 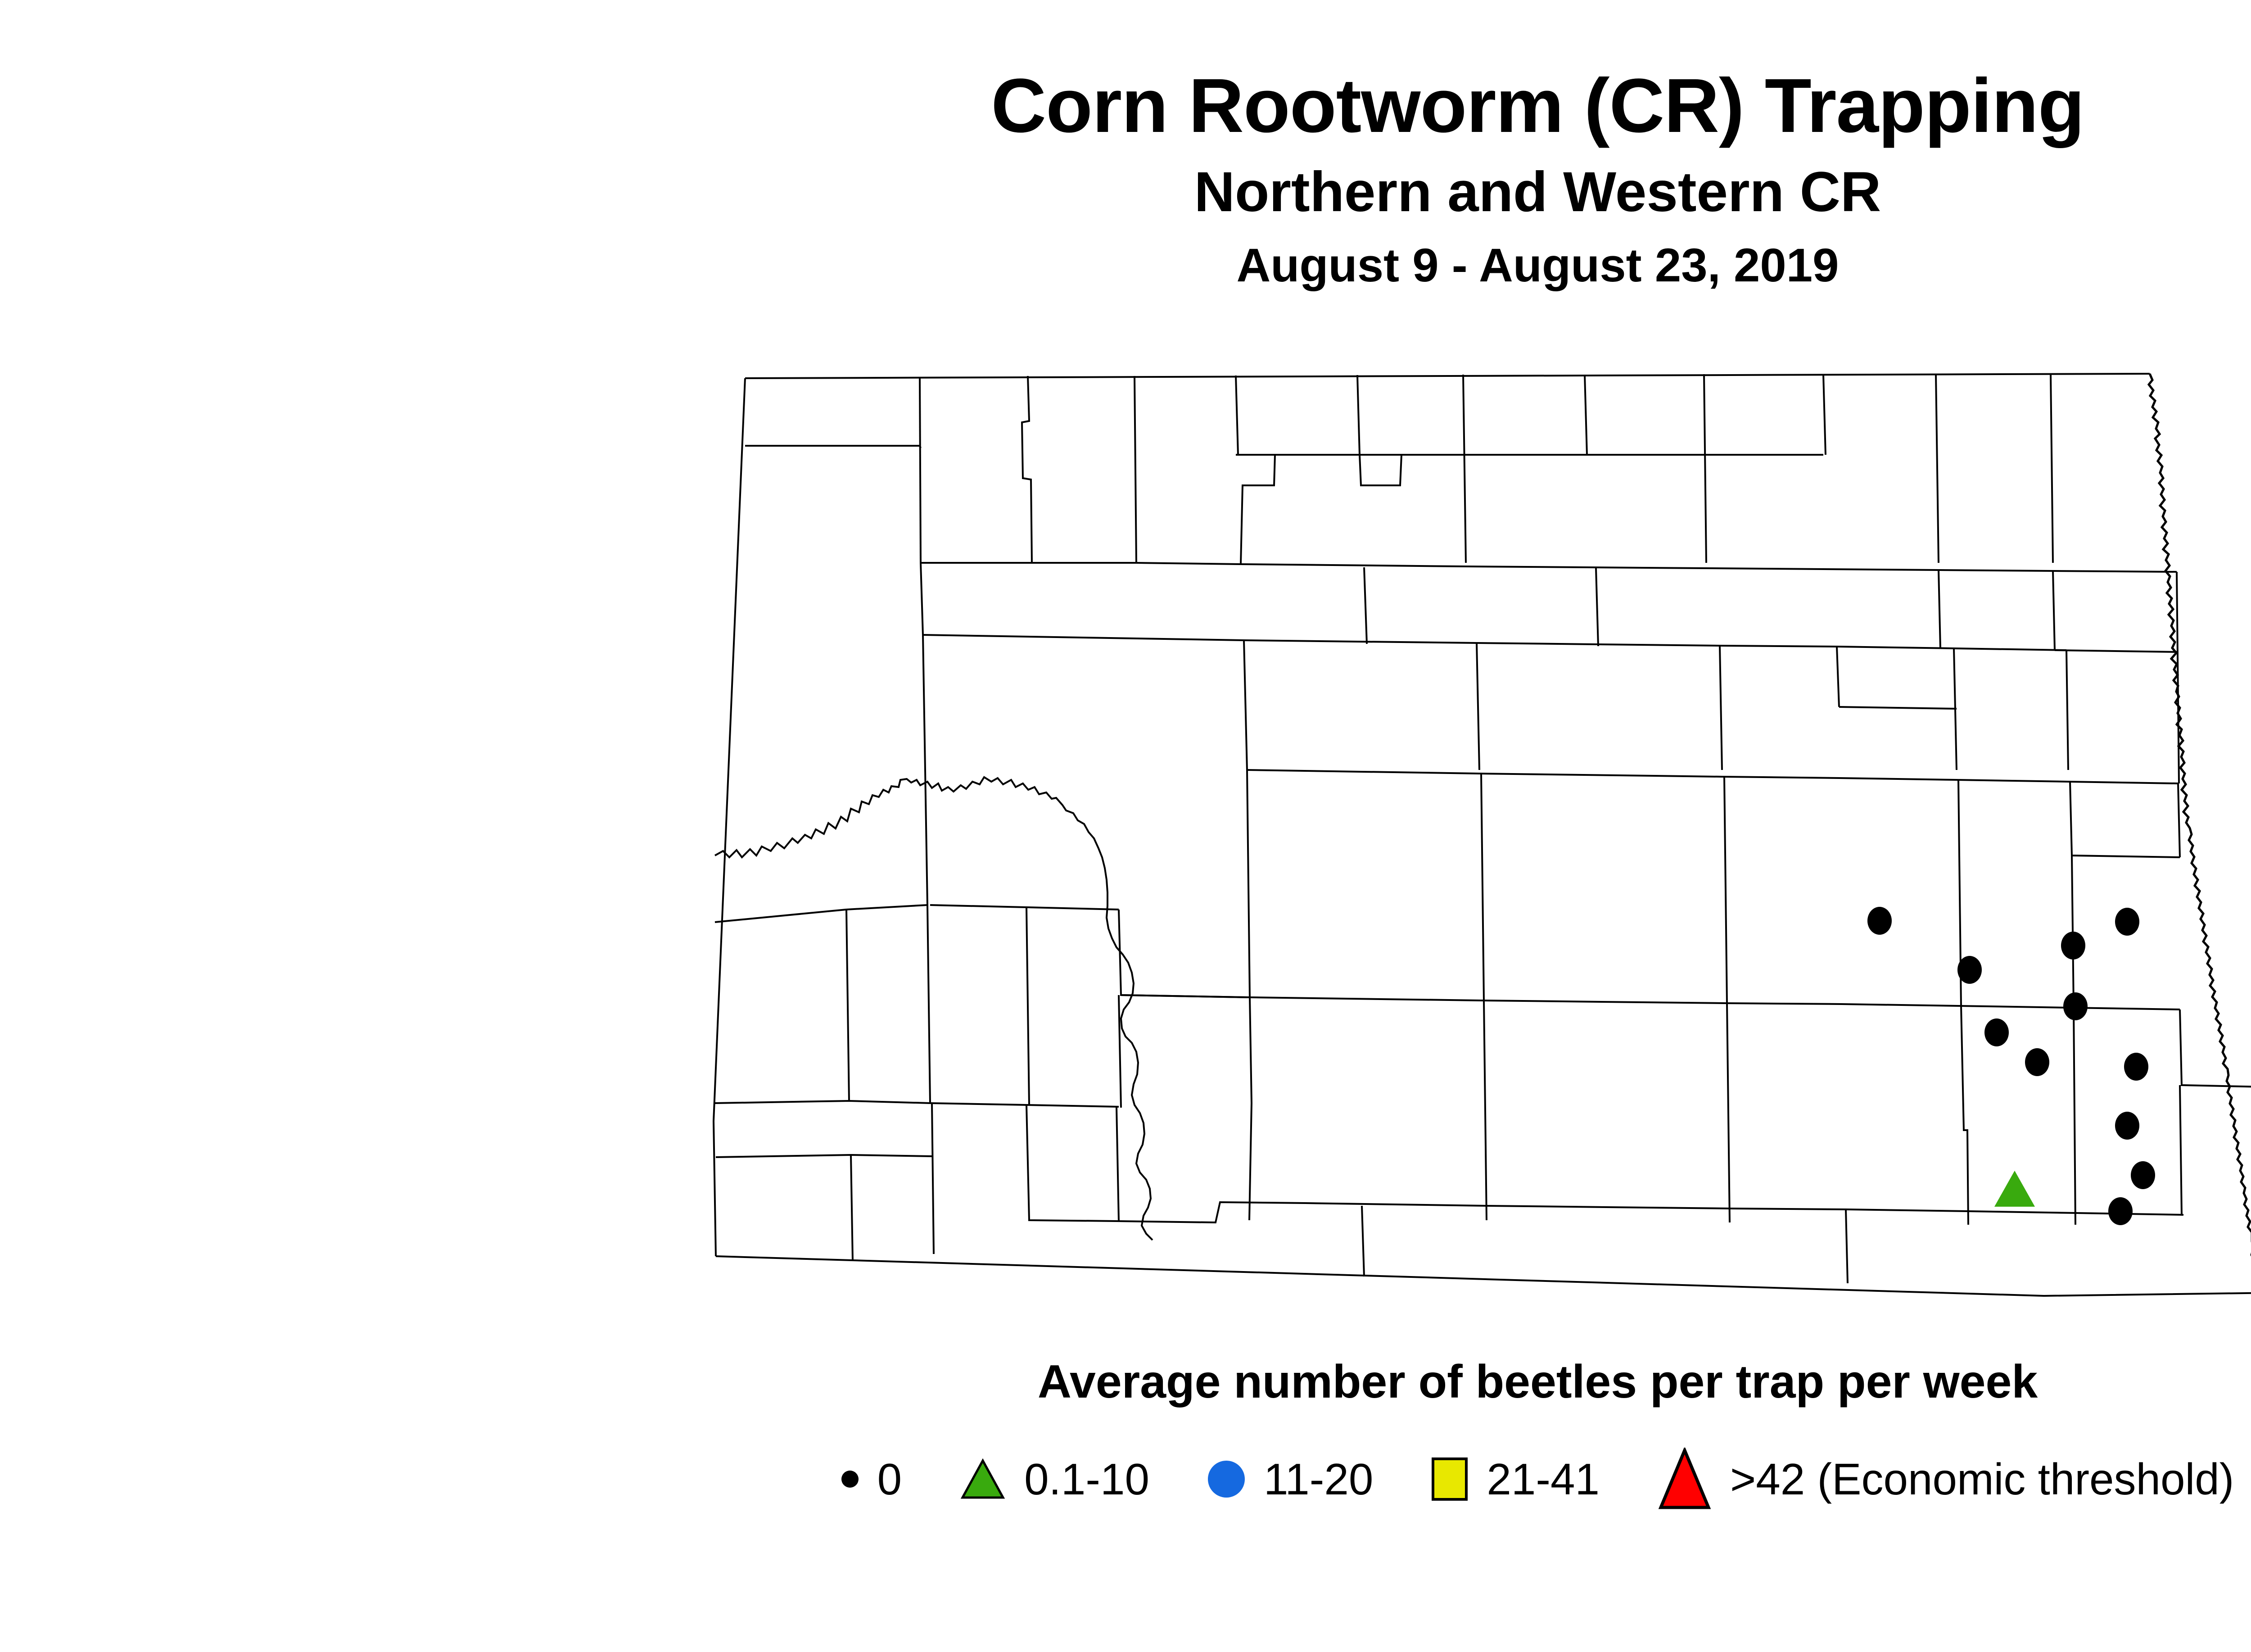 What do you see at coordinates (2014, 1189) in the screenshot?
I see `marker-low` at bounding box center [2014, 1189].